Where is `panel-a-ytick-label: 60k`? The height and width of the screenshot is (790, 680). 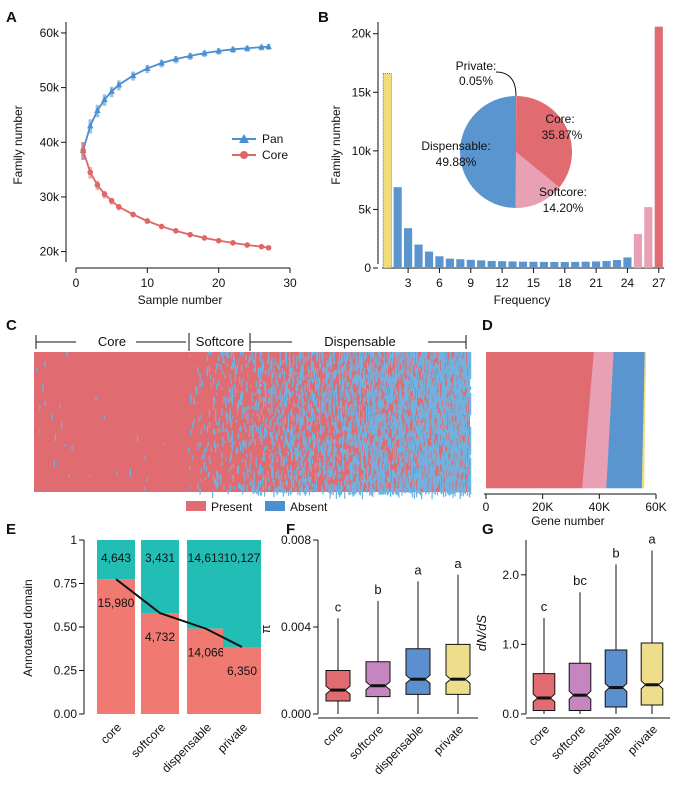
panel-a-ytick-label: 60k is located at coordinates (50, 33).